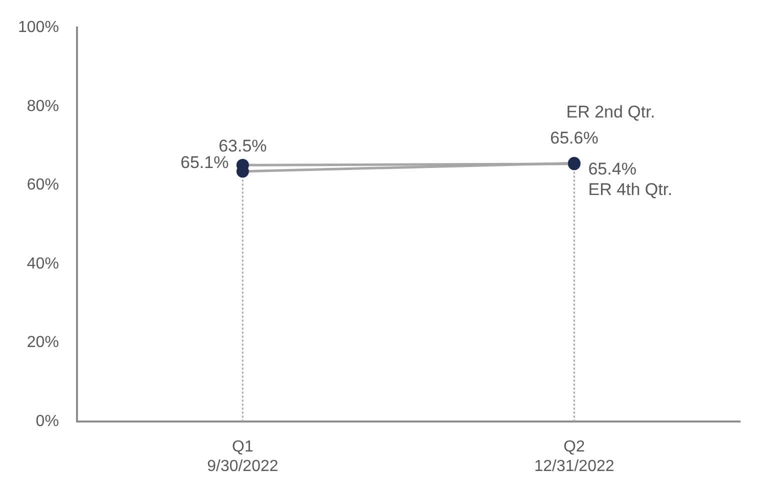 The width and height of the screenshot is (758, 492). Describe the element at coordinates (42, 106) in the screenshot. I see `y-tick-label: 80%` at that location.